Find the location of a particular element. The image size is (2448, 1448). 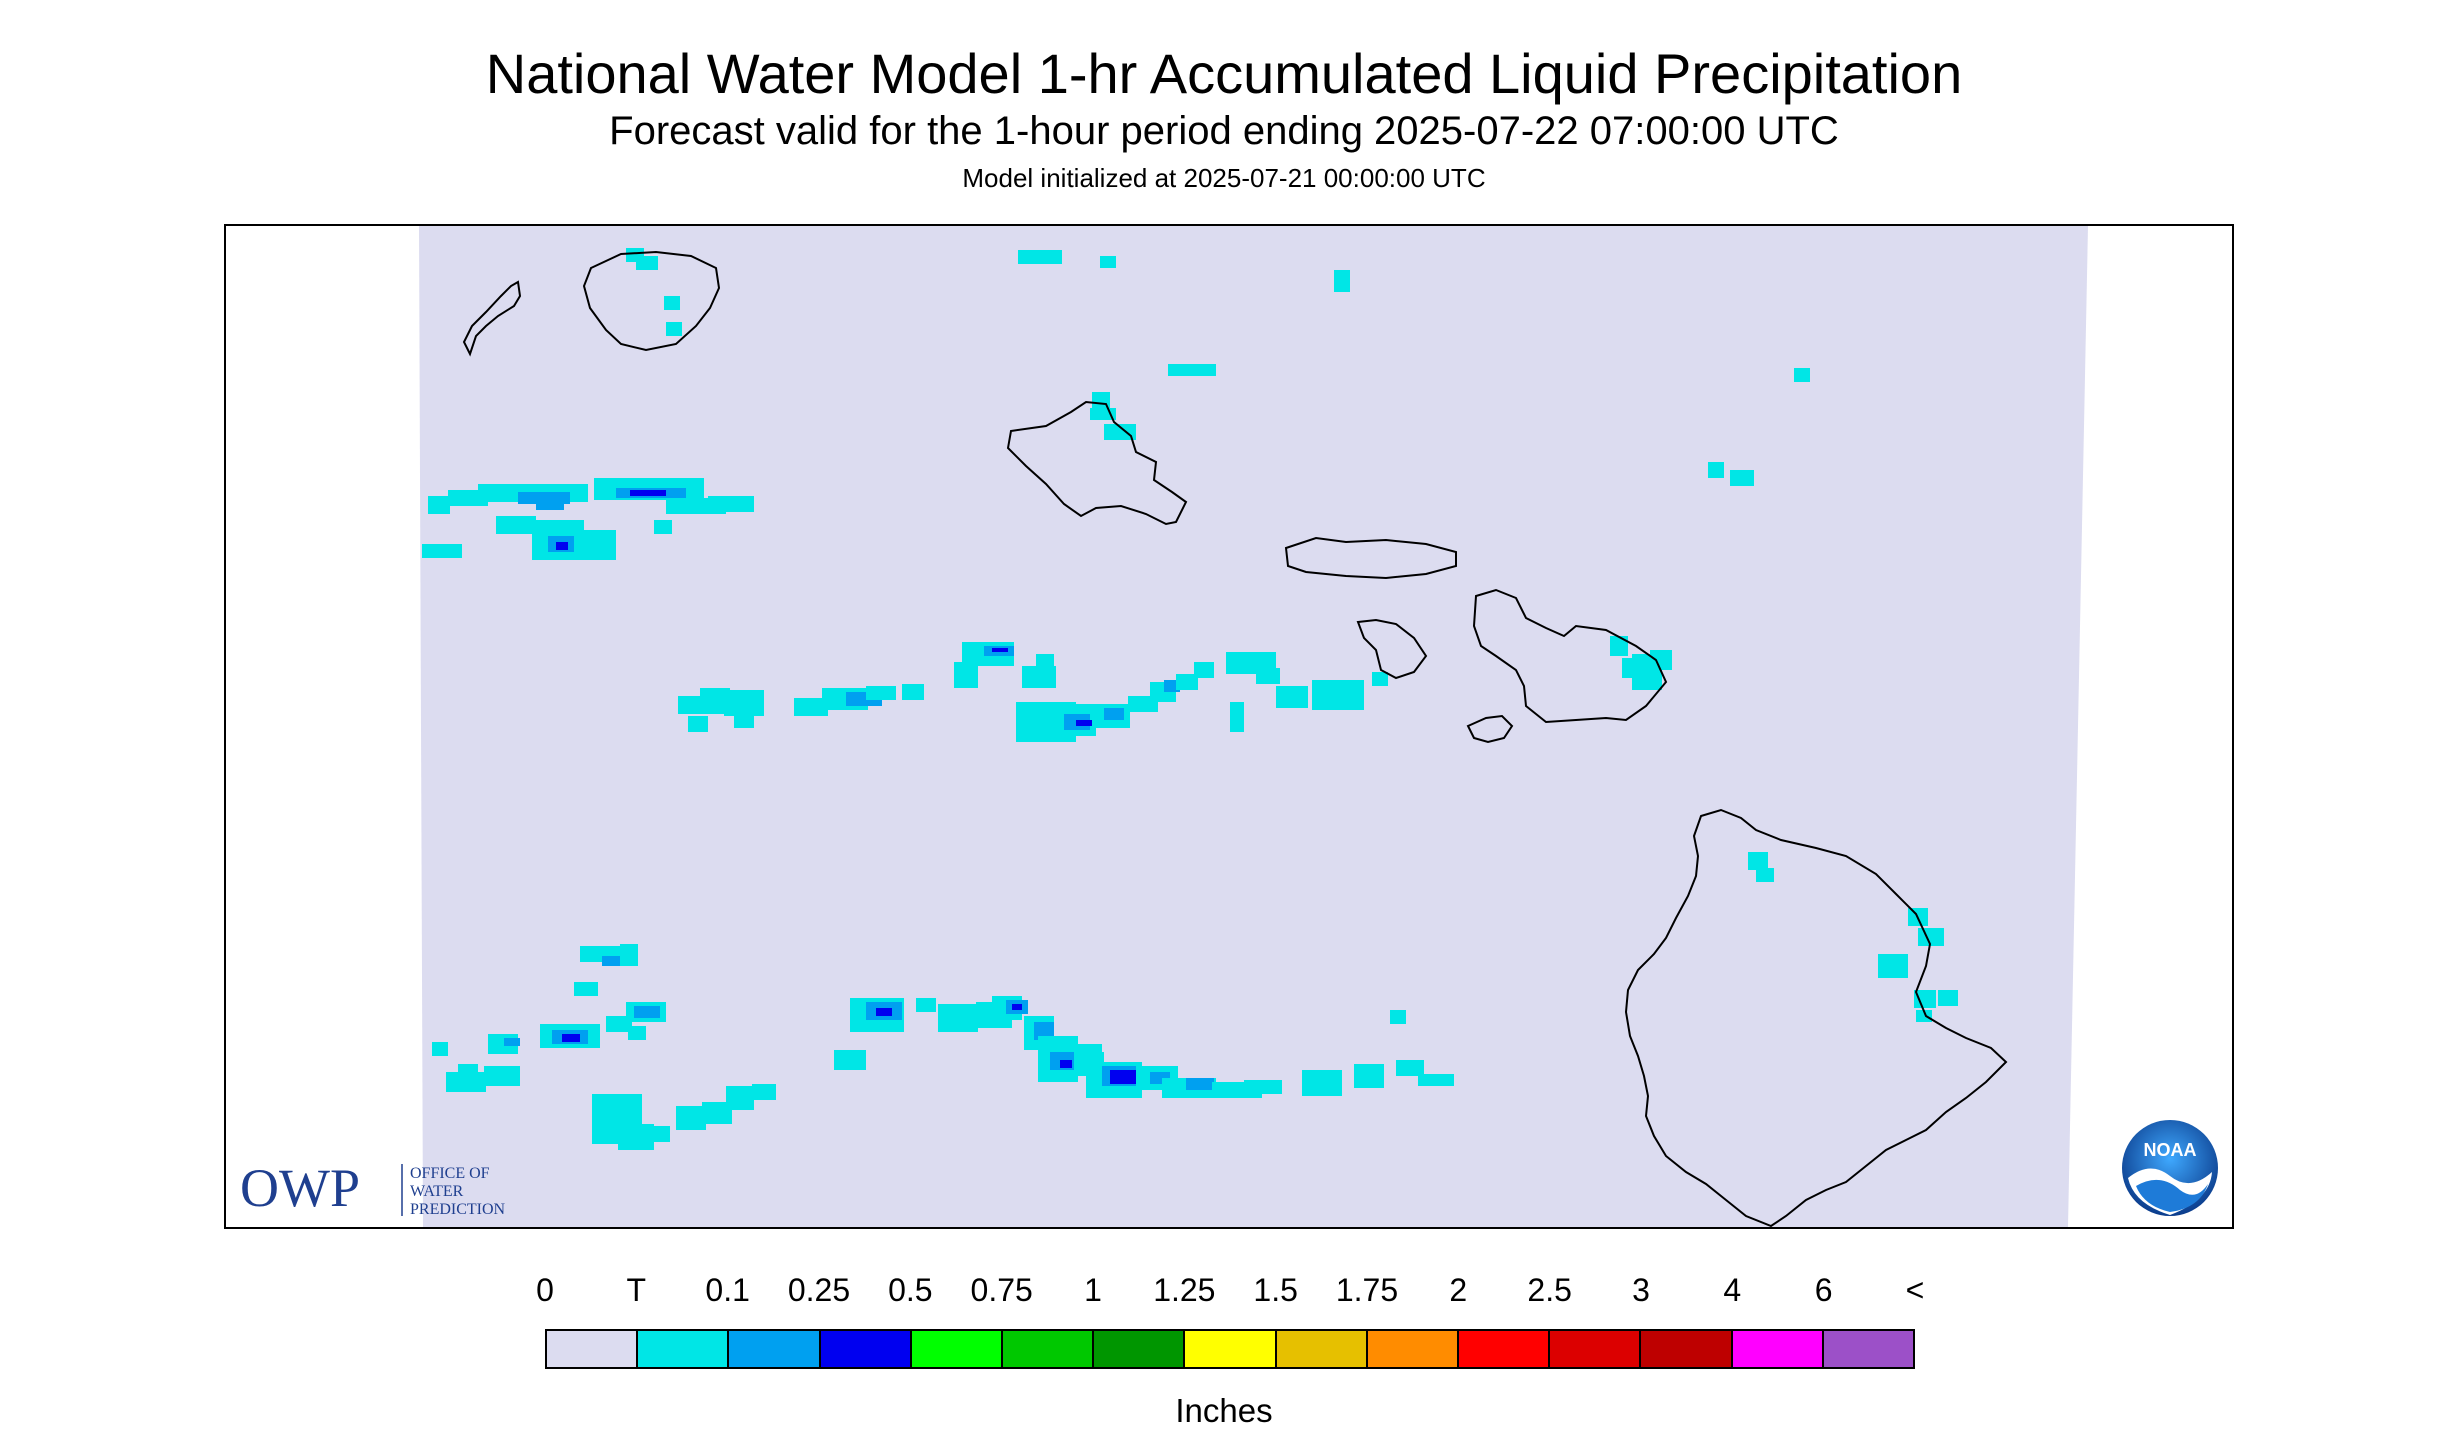

legend-tick-label: 2 is located at coordinates (1458, 1290).